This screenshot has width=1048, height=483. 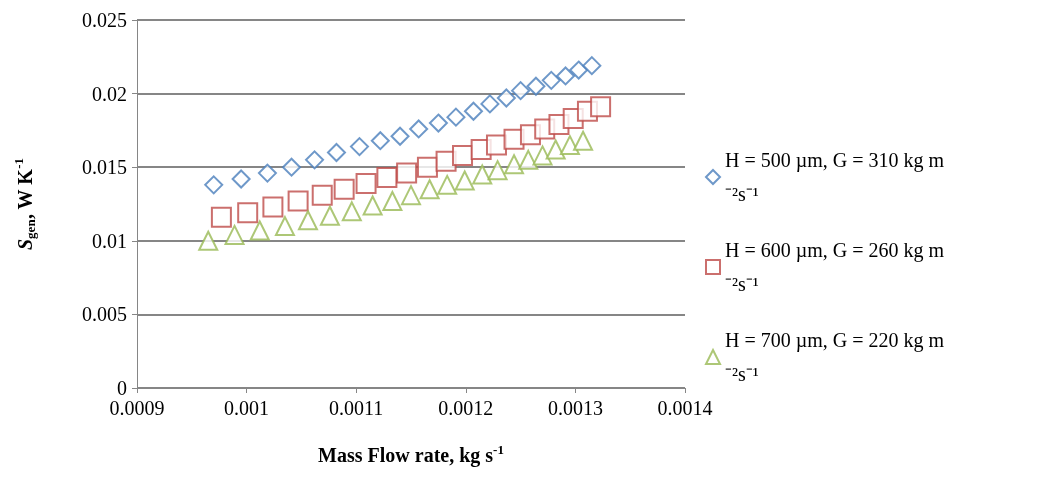 I want to click on y-tick-label: 0.025, so click(x=104, y=20).